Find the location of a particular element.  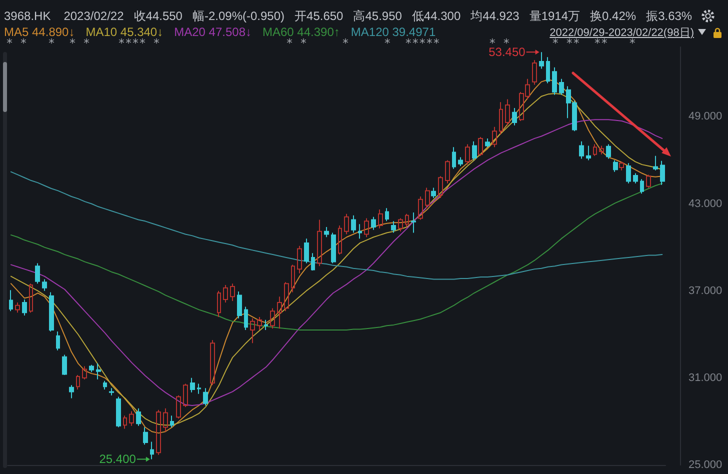

chart-subtitle: 2023/02/22 is located at coordinates (94, 16).